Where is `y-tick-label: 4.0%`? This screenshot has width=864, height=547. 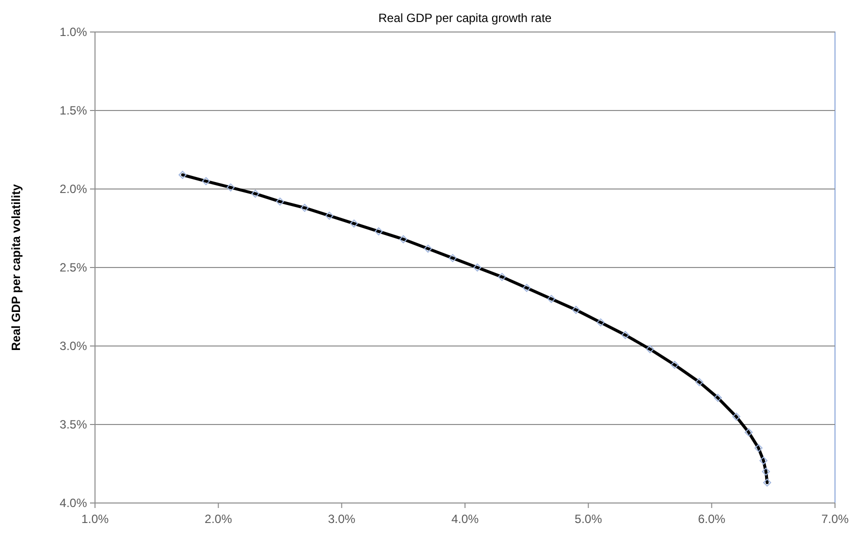 y-tick-label: 4.0% is located at coordinates (74, 503).